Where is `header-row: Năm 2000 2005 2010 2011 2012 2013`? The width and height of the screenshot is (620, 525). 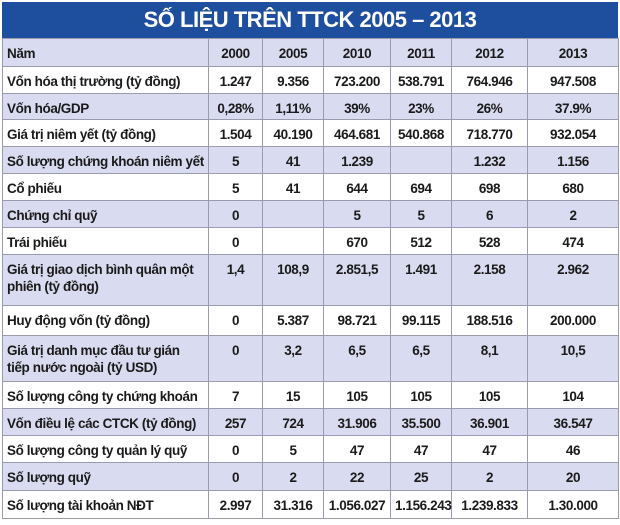 header-row: Năm 2000 2005 2010 2011 2012 2013 is located at coordinates (310, 52).